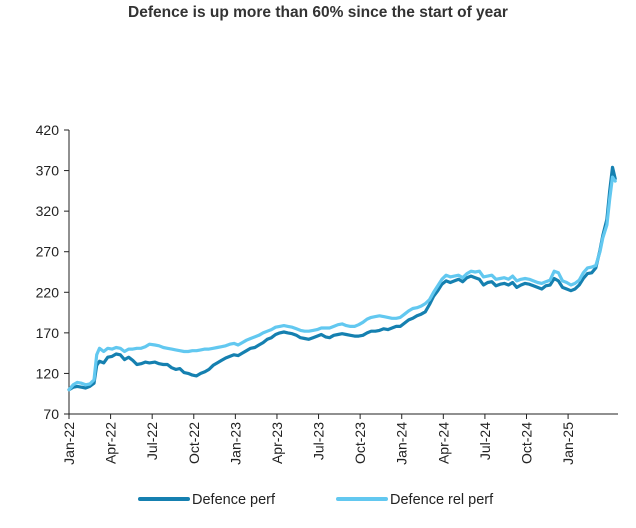 This screenshot has width=636, height=528. Describe the element at coordinates (48, 171) in the screenshot. I see `y-tick-label: 370` at that location.